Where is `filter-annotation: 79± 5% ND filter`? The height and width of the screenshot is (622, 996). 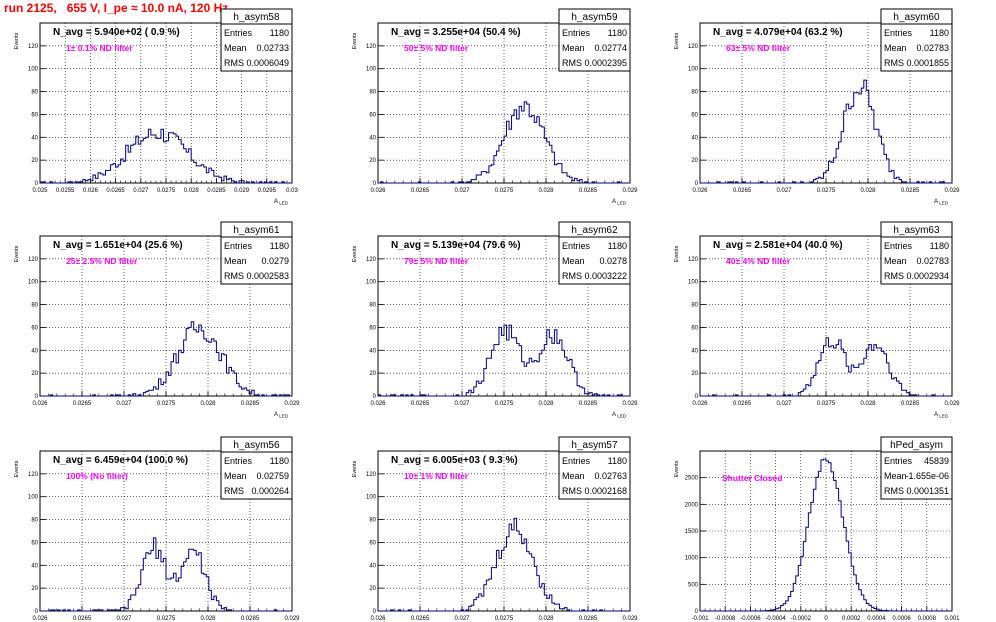
filter-annotation: 79± 5% ND filter is located at coordinates (436, 261).